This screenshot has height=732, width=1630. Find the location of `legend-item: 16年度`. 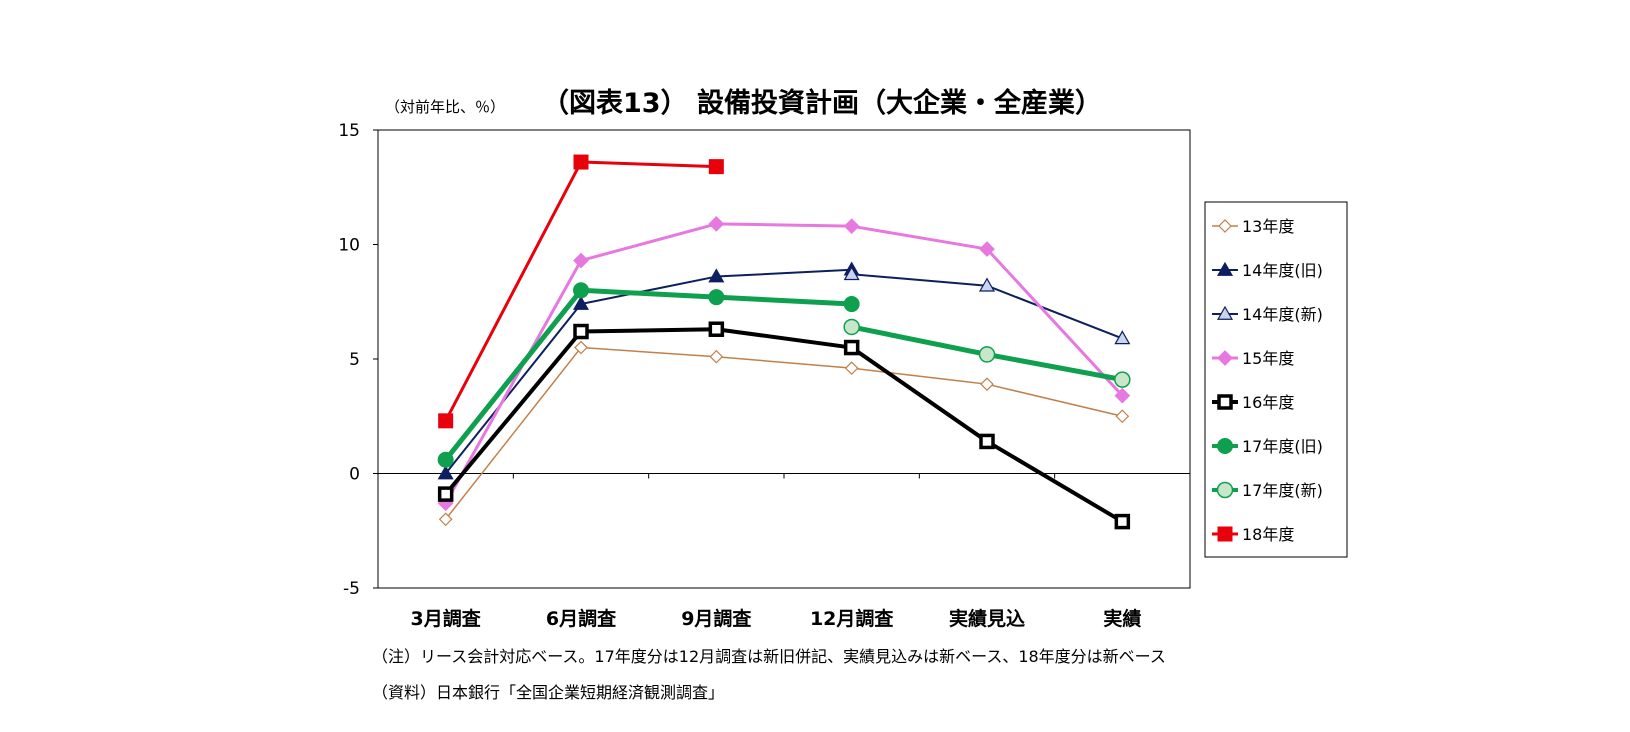

legend-item: 16年度 is located at coordinates (1253, 402).